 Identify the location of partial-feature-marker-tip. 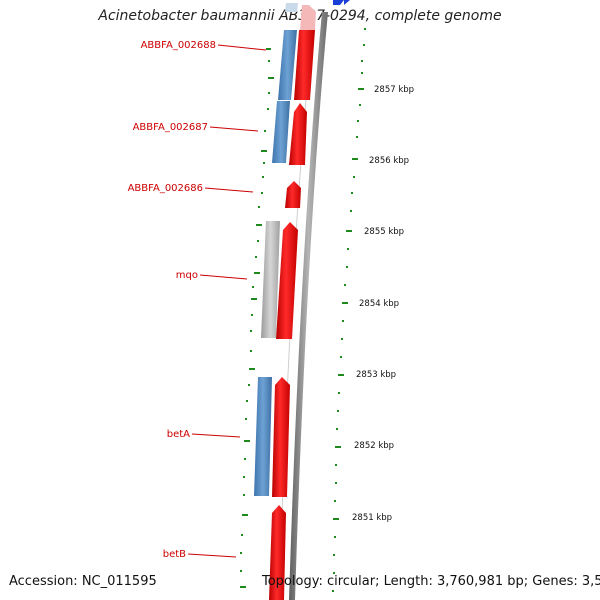
(347, 2).